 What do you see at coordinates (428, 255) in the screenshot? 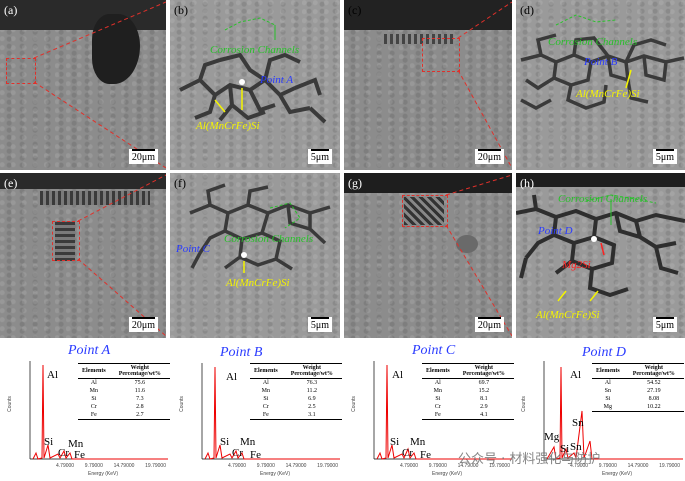
I see `sem-panel-g: (g) 20μm` at bounding box center [428, 255].